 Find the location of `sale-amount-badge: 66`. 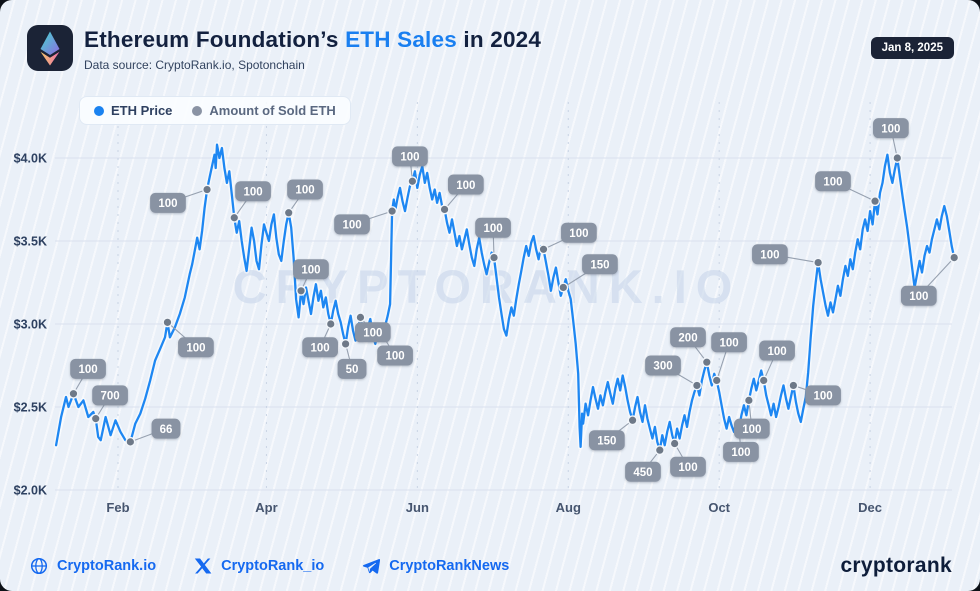

sale-amount-badge: 66 is located at coordinates (166, 428).